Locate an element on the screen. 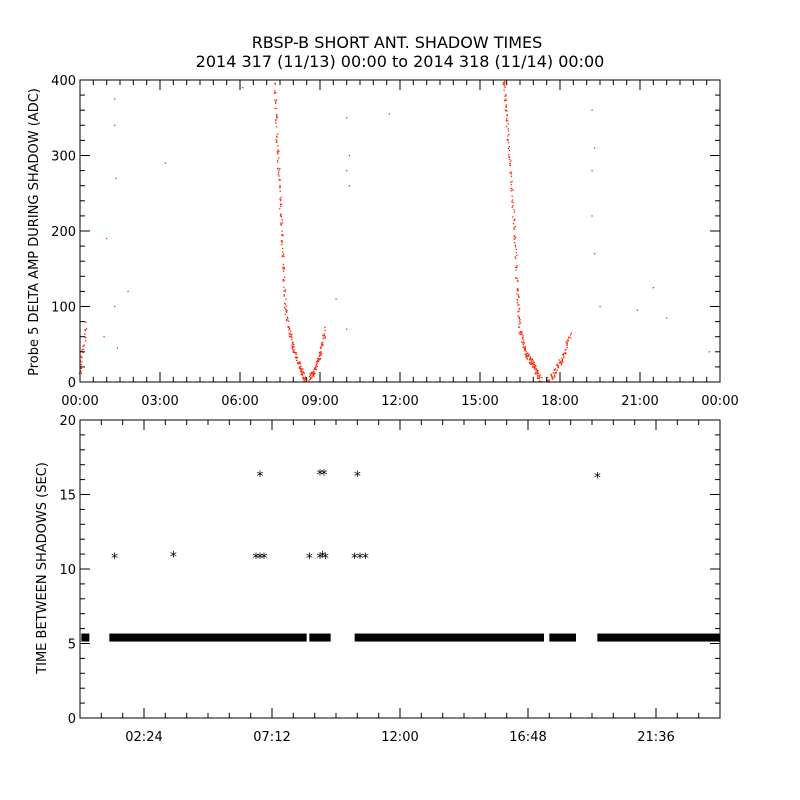 The image size is (800, 800). bottom-y-tick-label: 10 is located at coordinates (67, 570).